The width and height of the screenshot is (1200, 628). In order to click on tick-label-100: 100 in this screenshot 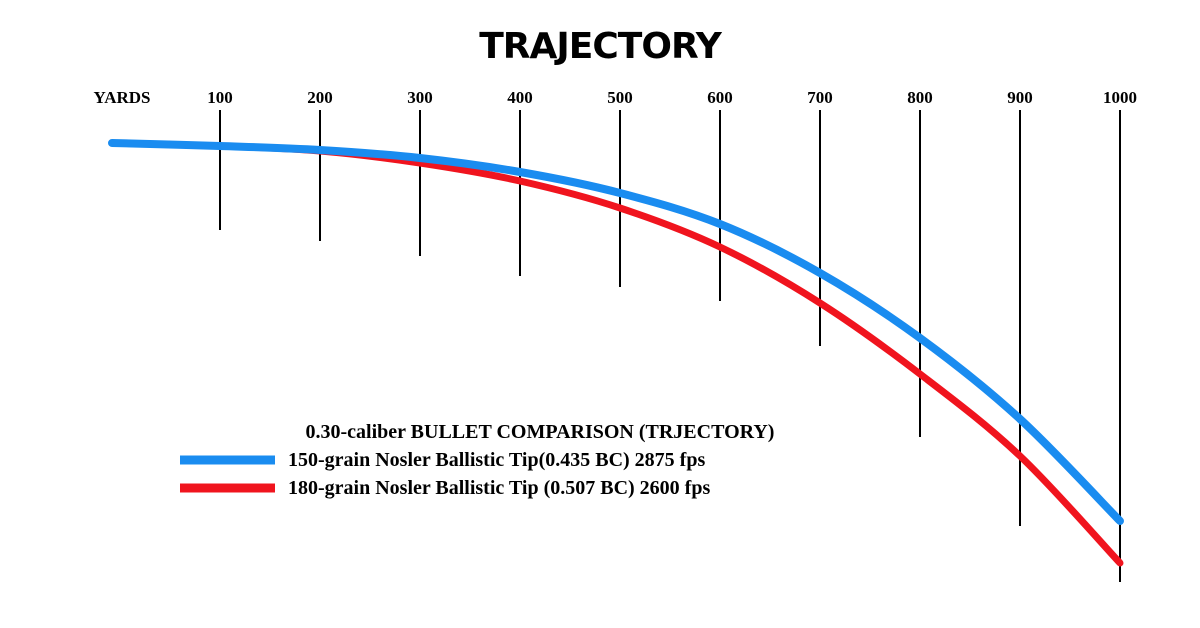, I will do `click(220, 97)`.